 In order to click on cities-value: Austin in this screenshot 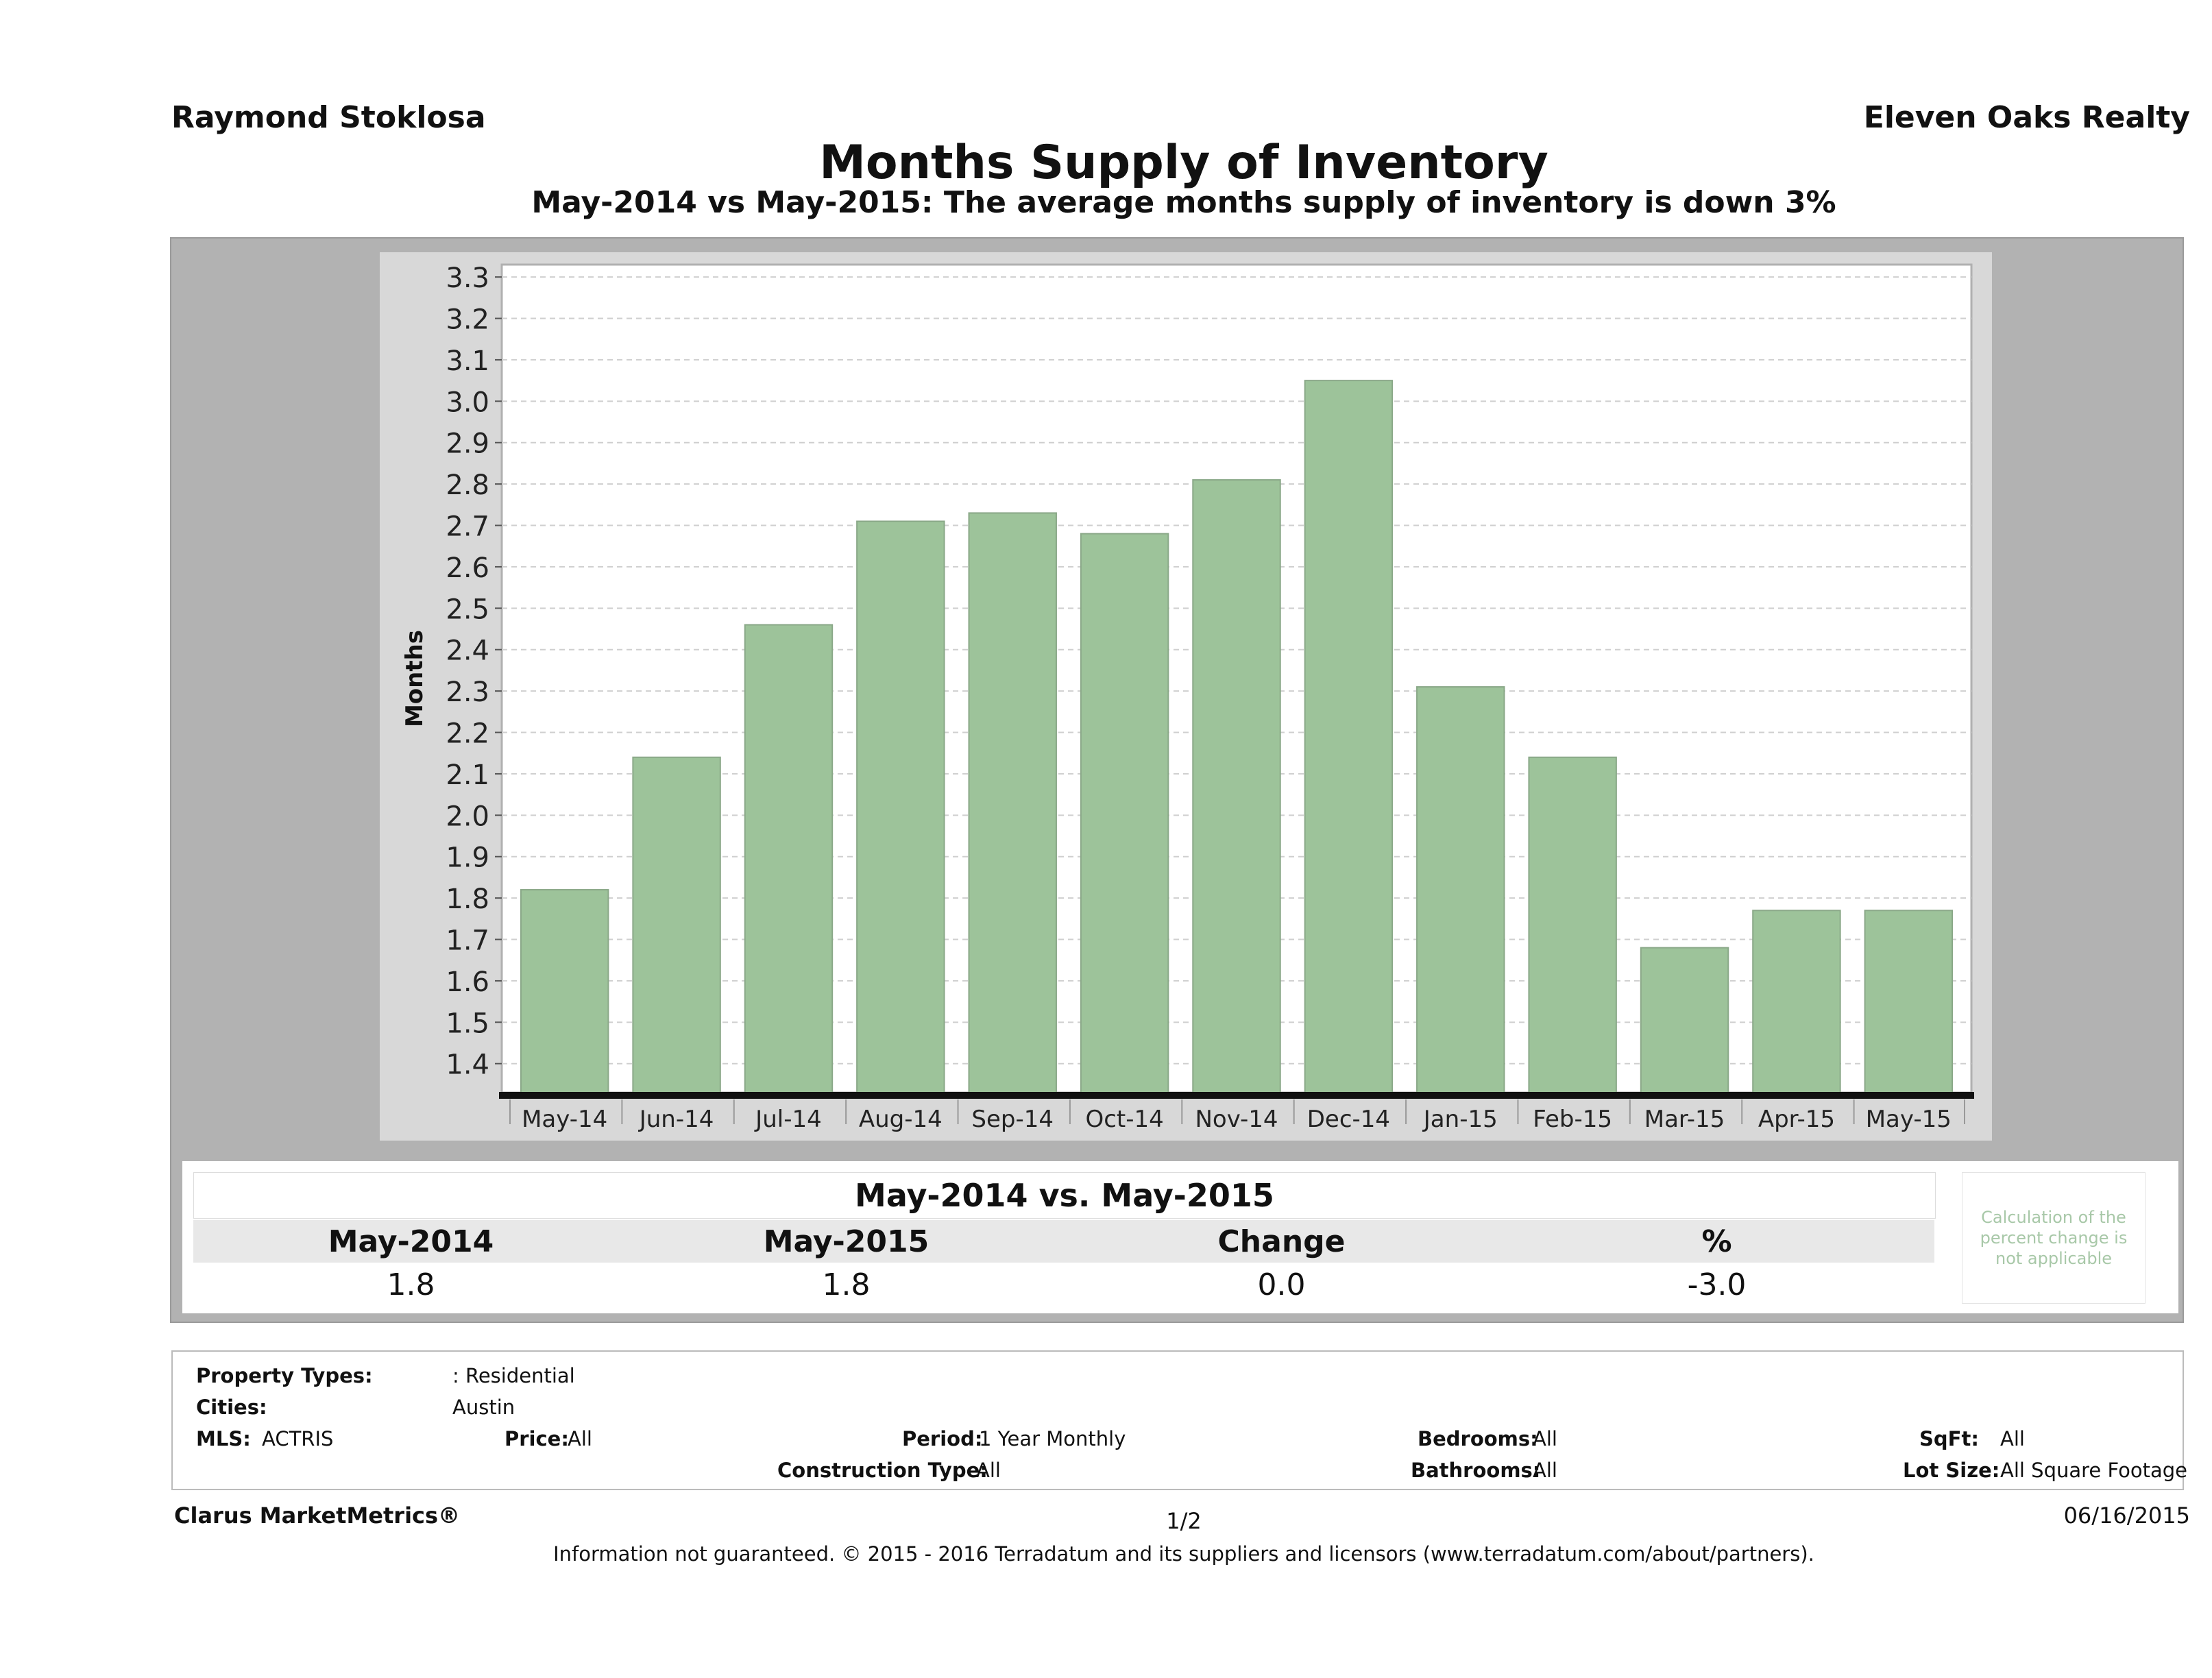, I will do `click(484, 1407)`.